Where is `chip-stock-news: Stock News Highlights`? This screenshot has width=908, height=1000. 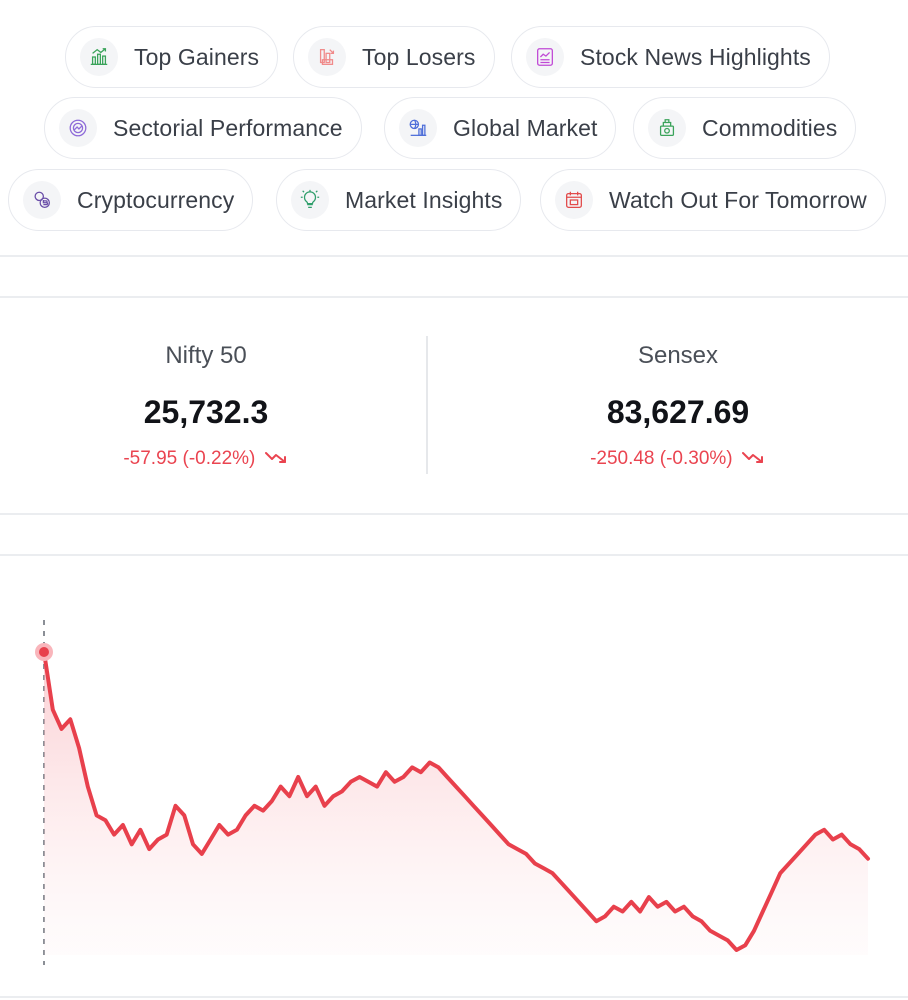 chip-stock-news: Stock News Highlights is located at coordinates (670, 57).